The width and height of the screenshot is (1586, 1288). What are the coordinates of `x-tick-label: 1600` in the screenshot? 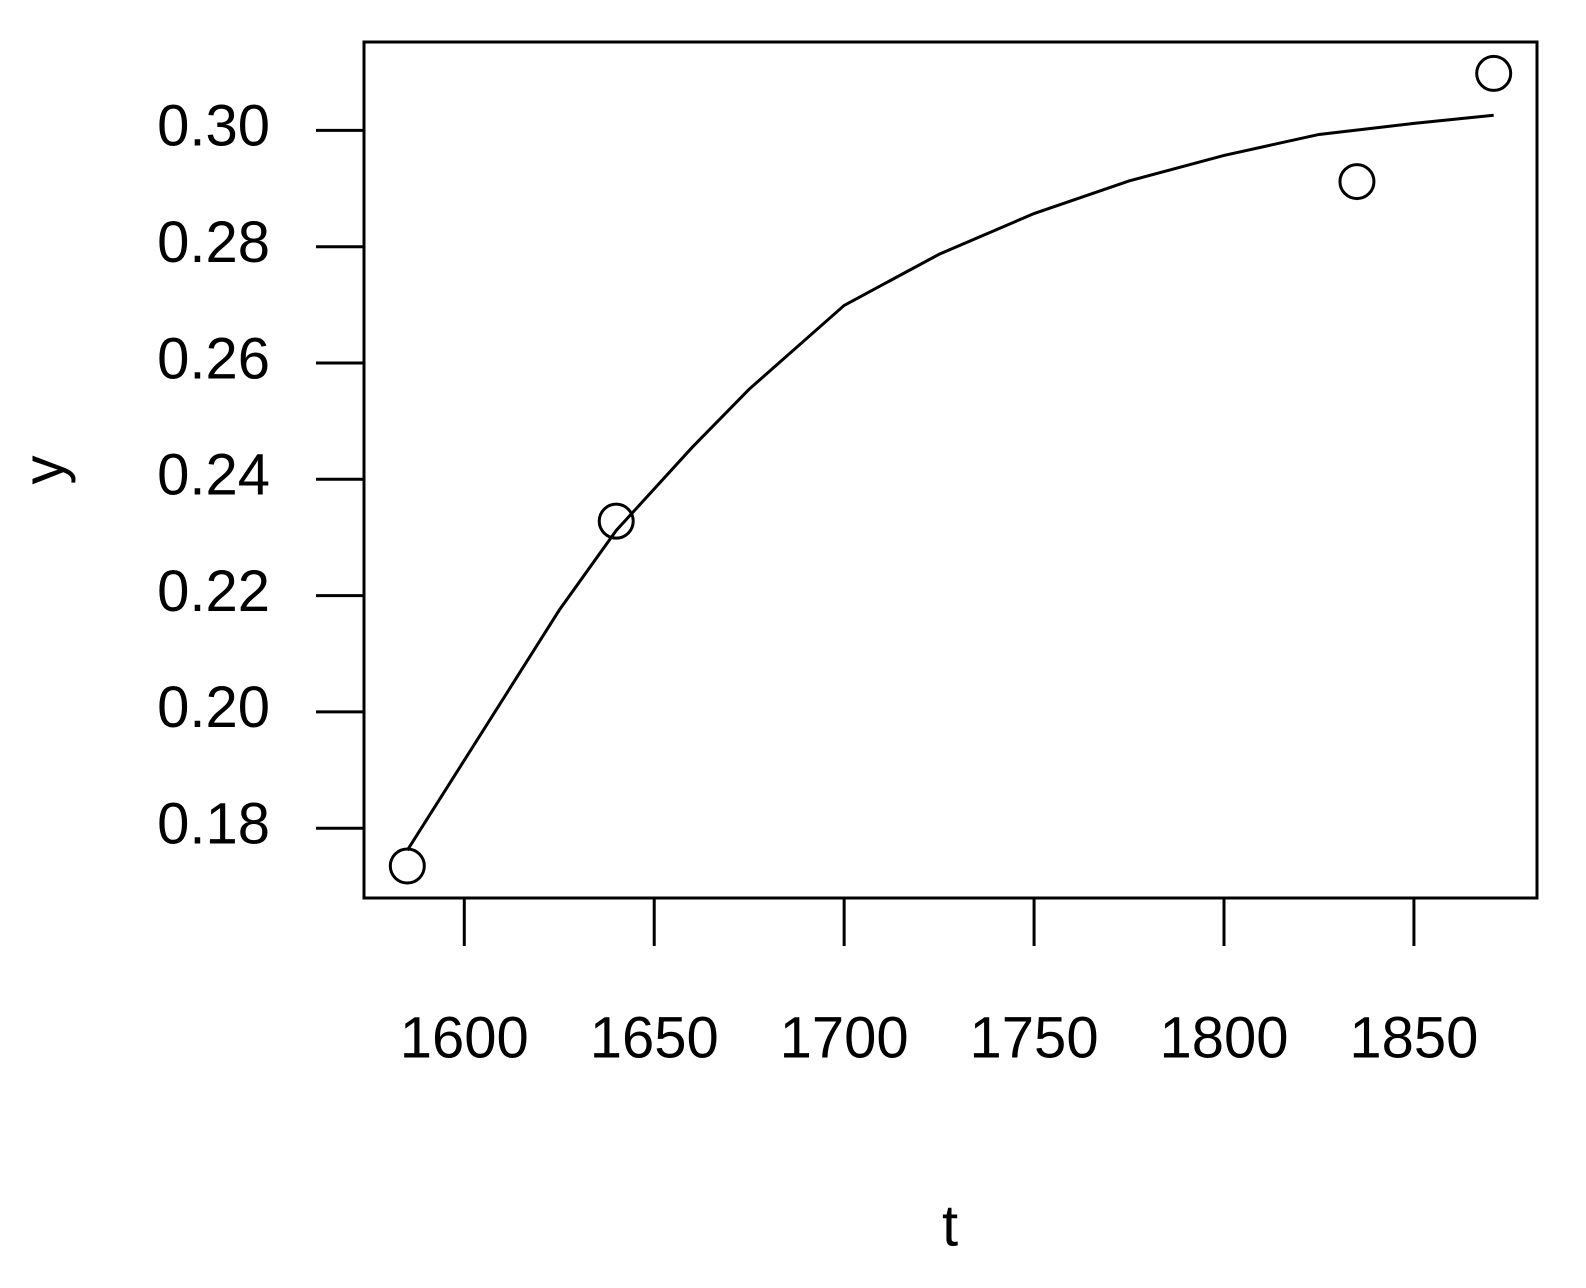 It's located at (464, 1037).